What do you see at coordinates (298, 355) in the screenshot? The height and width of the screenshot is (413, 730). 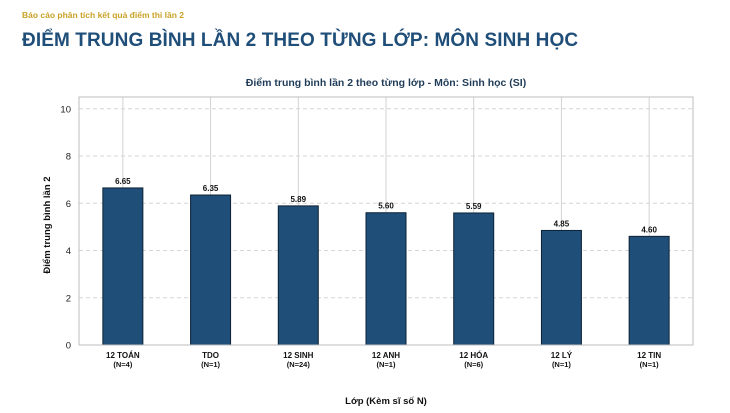 I see `x-tick-label: 12 SINH` at bounding box center [298, 355].